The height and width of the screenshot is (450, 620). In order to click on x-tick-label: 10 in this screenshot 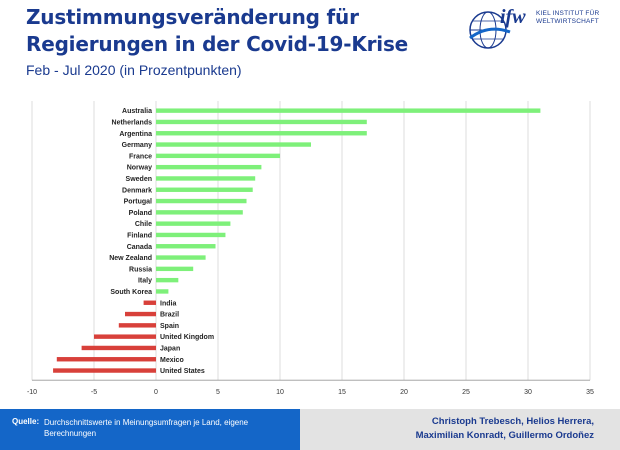, I will do `click(280, 392)`.